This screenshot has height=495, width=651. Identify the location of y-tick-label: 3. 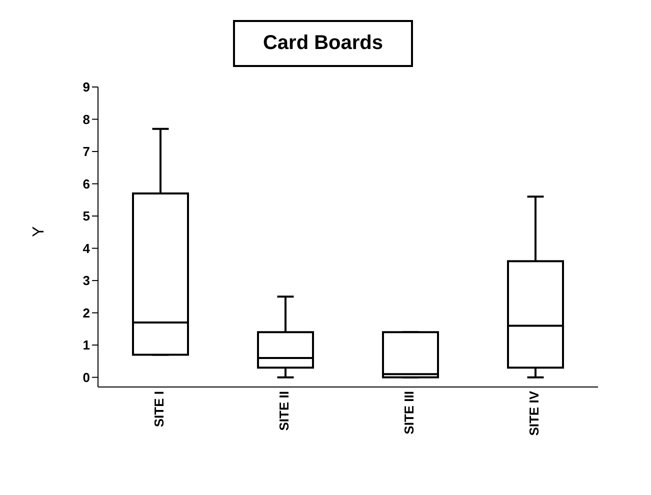
(86, 280).